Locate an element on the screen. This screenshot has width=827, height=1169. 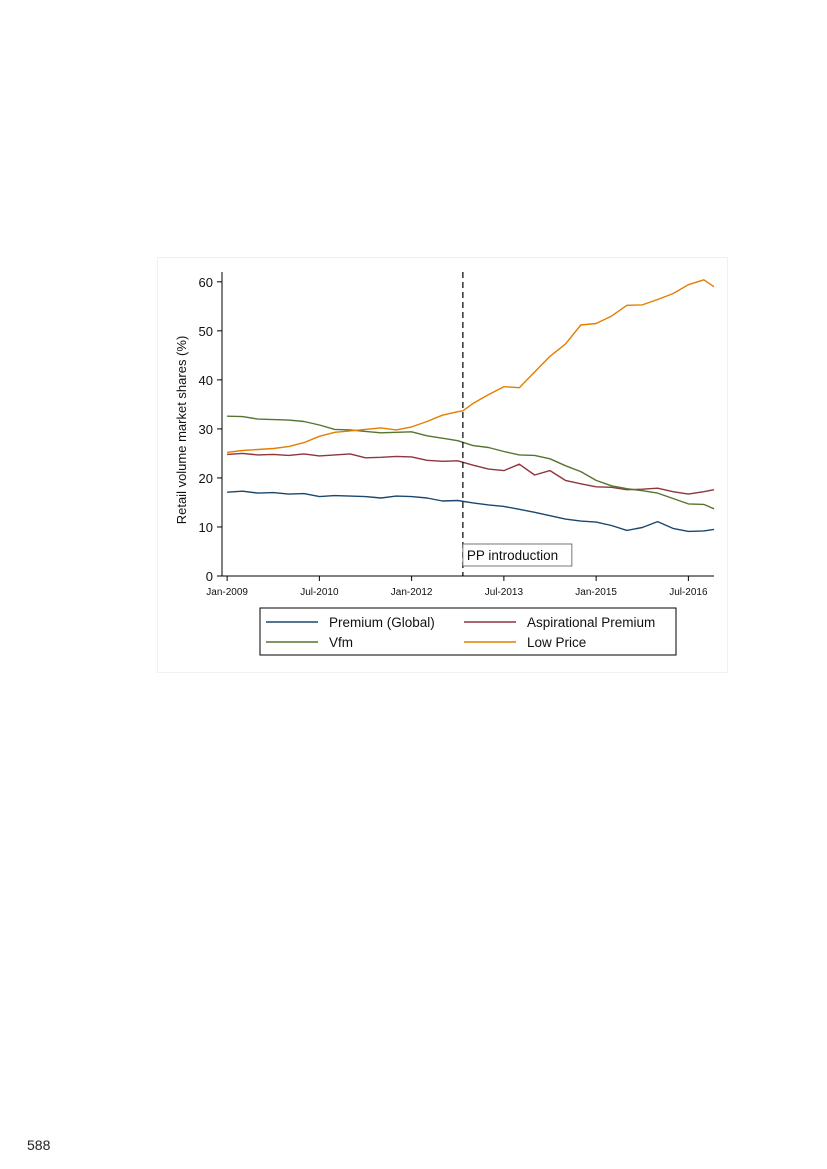
legend-label: Low Price is located at coordinates (556, 642).